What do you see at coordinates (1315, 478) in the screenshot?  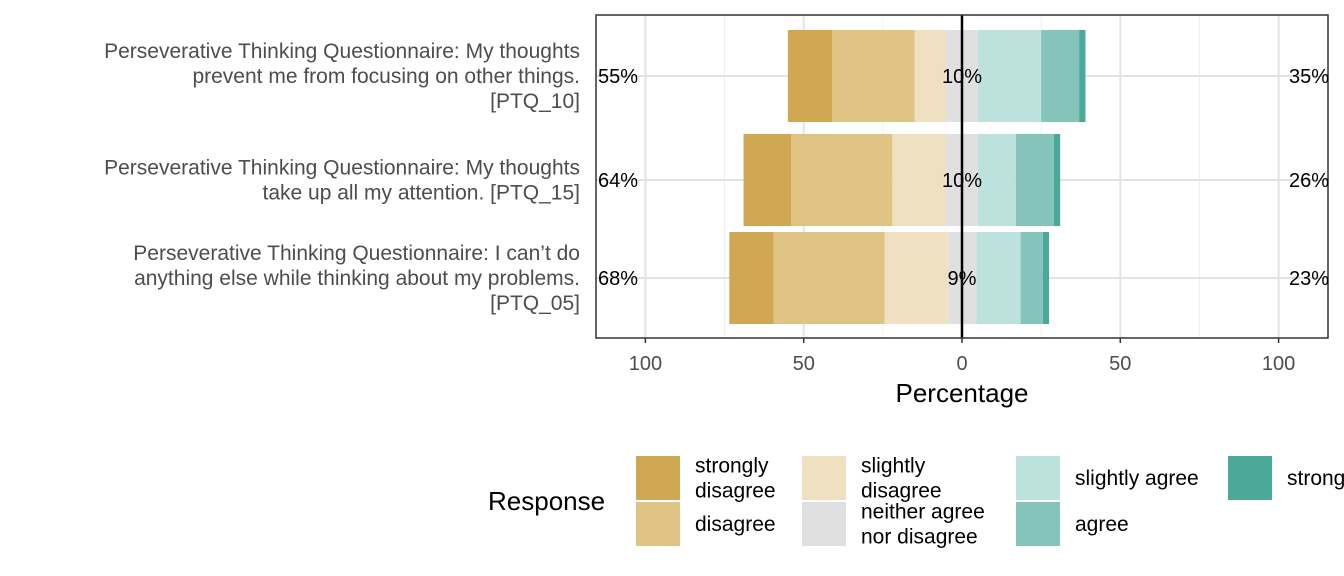 I see `legend-label: strongly agree` at bounding box center [1315, 478].